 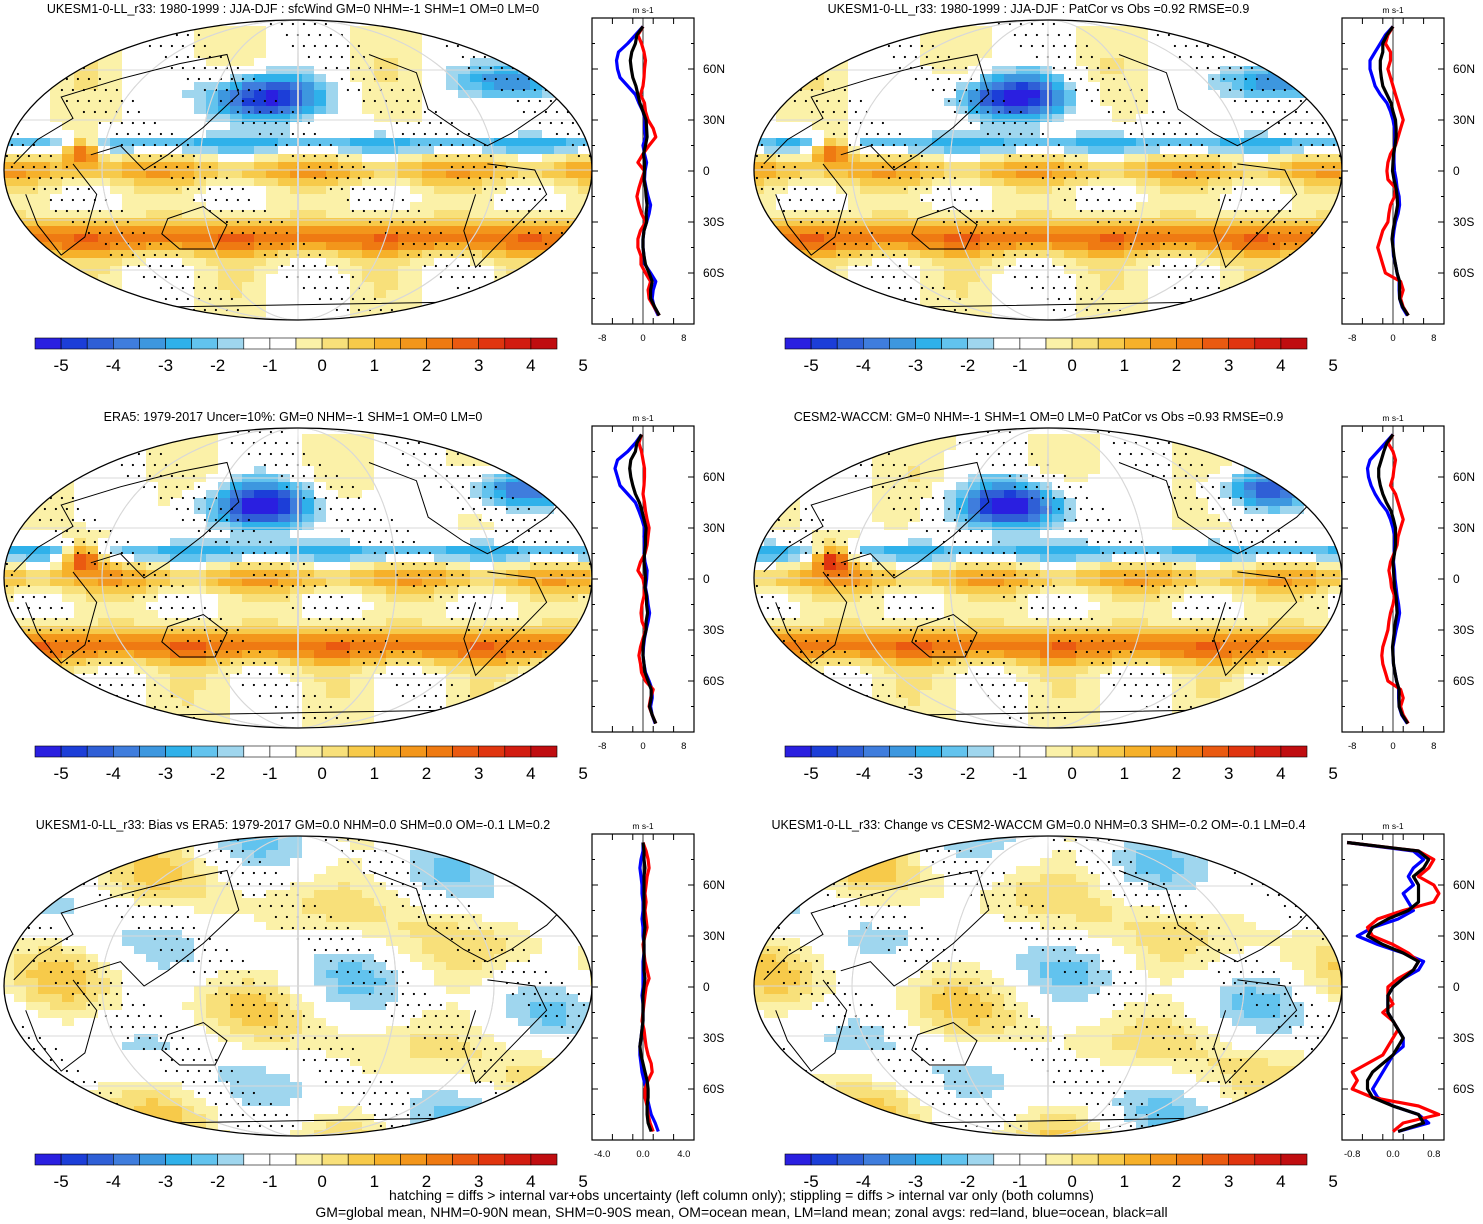 What do you see at coordinates (1071, 773) in the screenshot?
I see `colorbar-label: 0` at bounding box center [1071, 773].